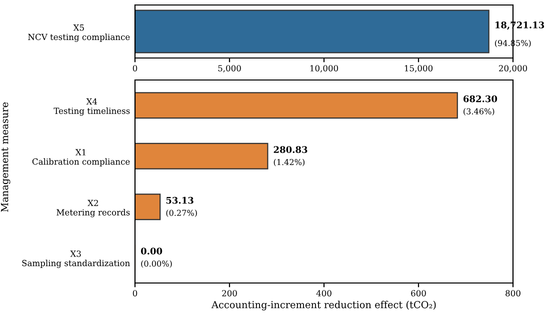 The height and width of the screenshot is (313, 550). I want to click on text: 682.30, so click(481, 98).